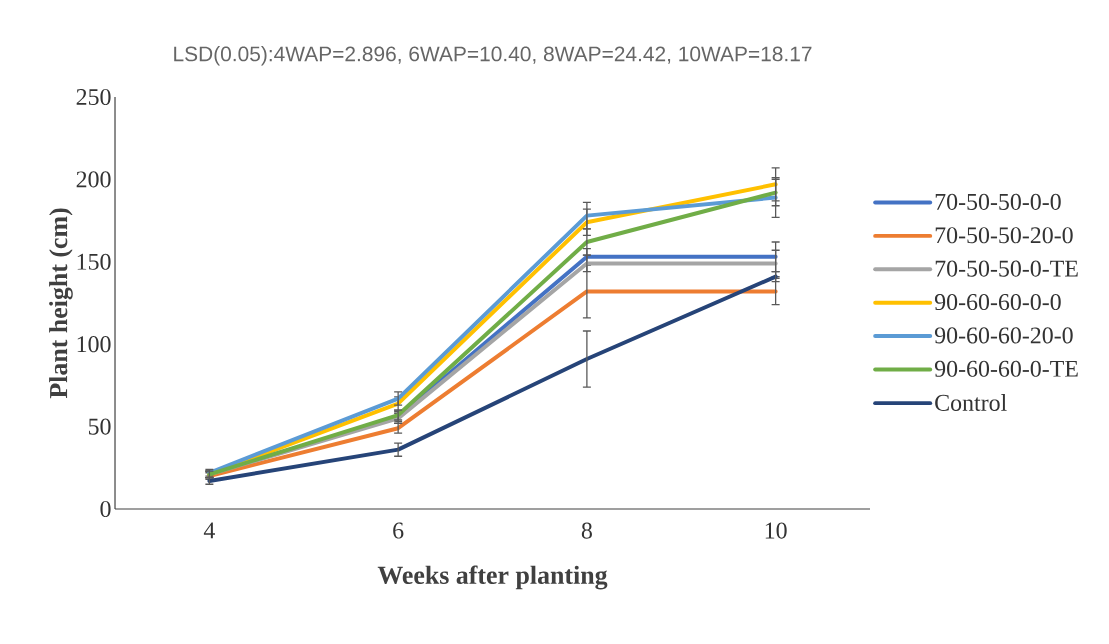  What do you see at coordinates (94, 261) in the screenshot?
I see `y-tick-label: 150` at bounding box center [94, 261].